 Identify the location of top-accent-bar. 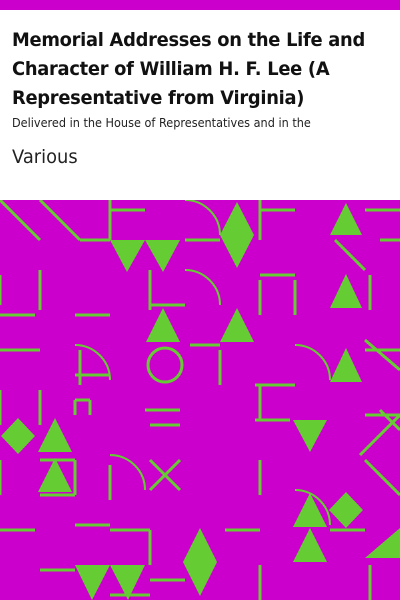
(200, 5).